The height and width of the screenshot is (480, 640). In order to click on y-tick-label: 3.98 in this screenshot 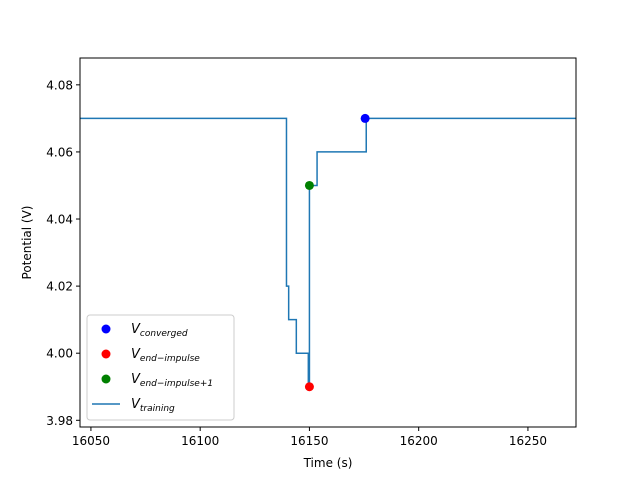, I will do `click(59, 421)`.